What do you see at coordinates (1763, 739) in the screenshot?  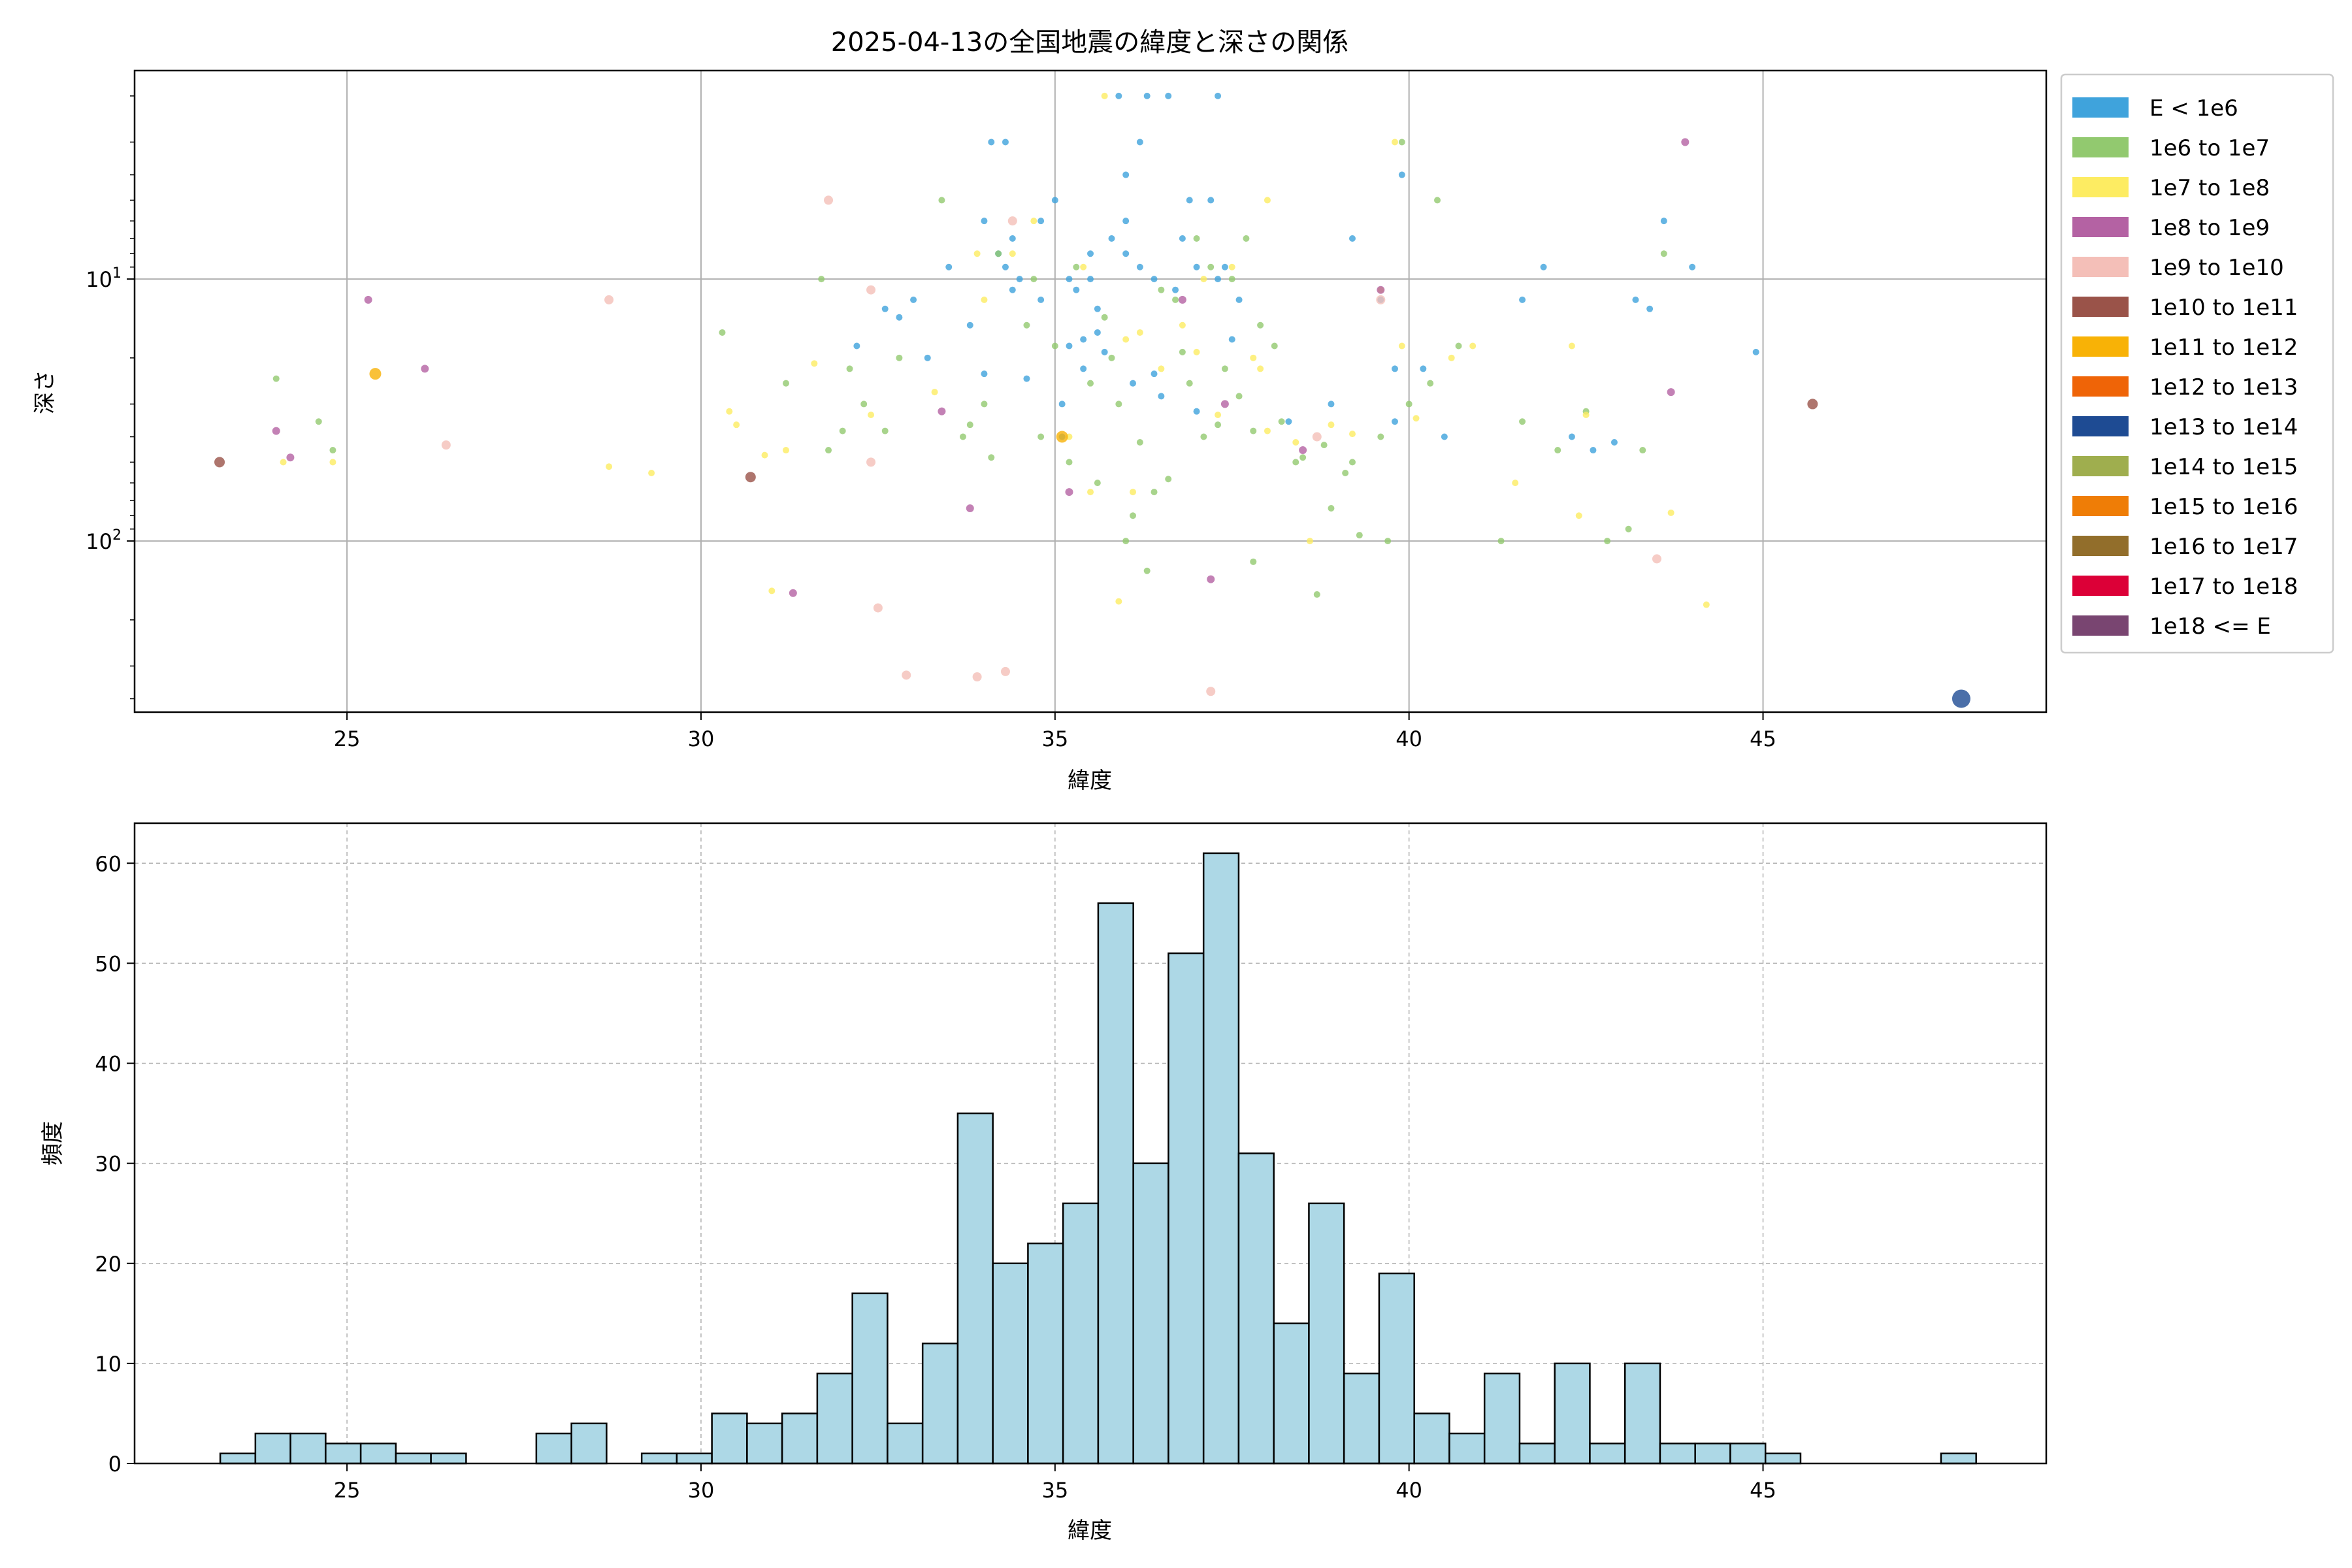 I see `scatter-x-tick-label: 45` at bounding box center [1763, 739].